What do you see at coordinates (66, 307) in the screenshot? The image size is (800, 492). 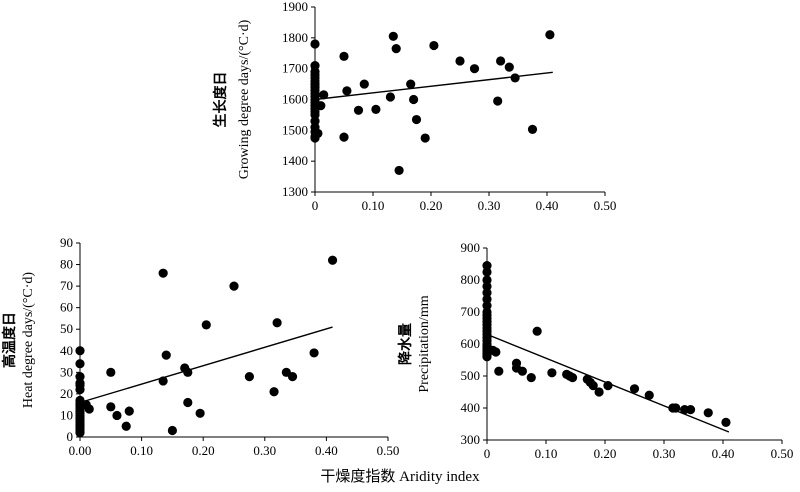 I see `y-tick-label: 60` at bounding box center [66, 307].